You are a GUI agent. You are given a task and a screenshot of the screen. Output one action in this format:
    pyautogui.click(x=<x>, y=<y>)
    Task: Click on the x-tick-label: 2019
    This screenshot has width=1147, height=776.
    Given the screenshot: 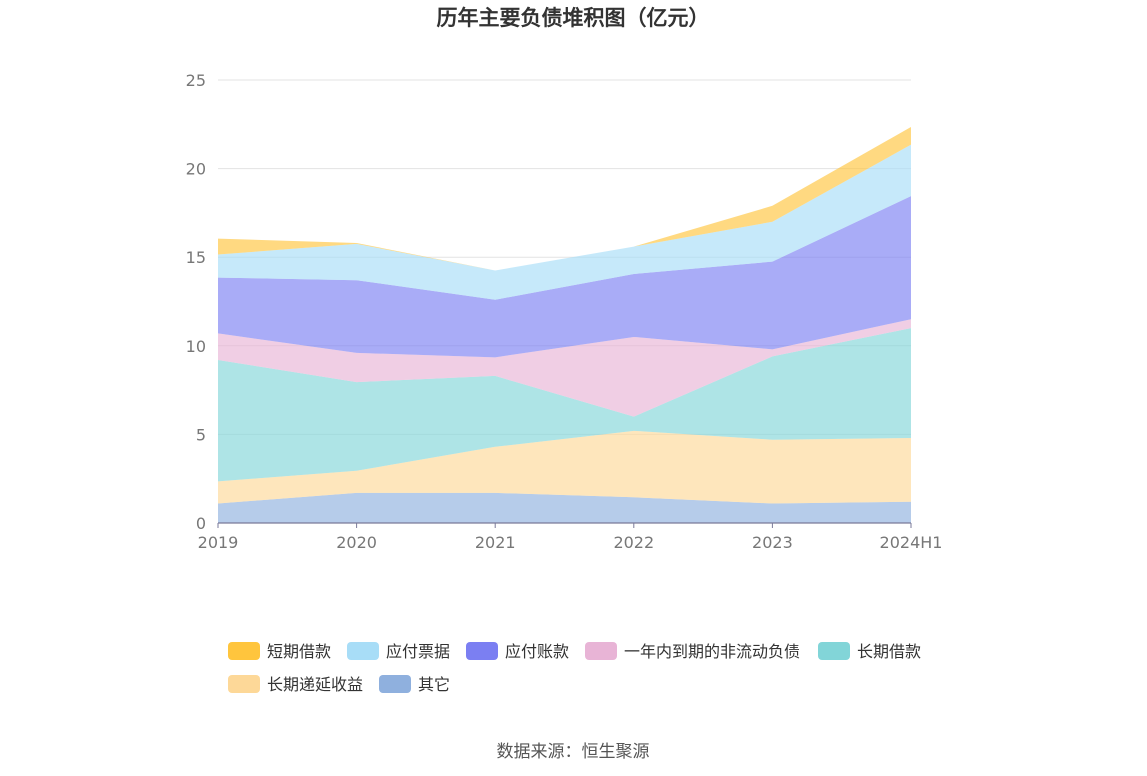 What is the action you would take?
    pyautogui.click(x=218, y=542)
    